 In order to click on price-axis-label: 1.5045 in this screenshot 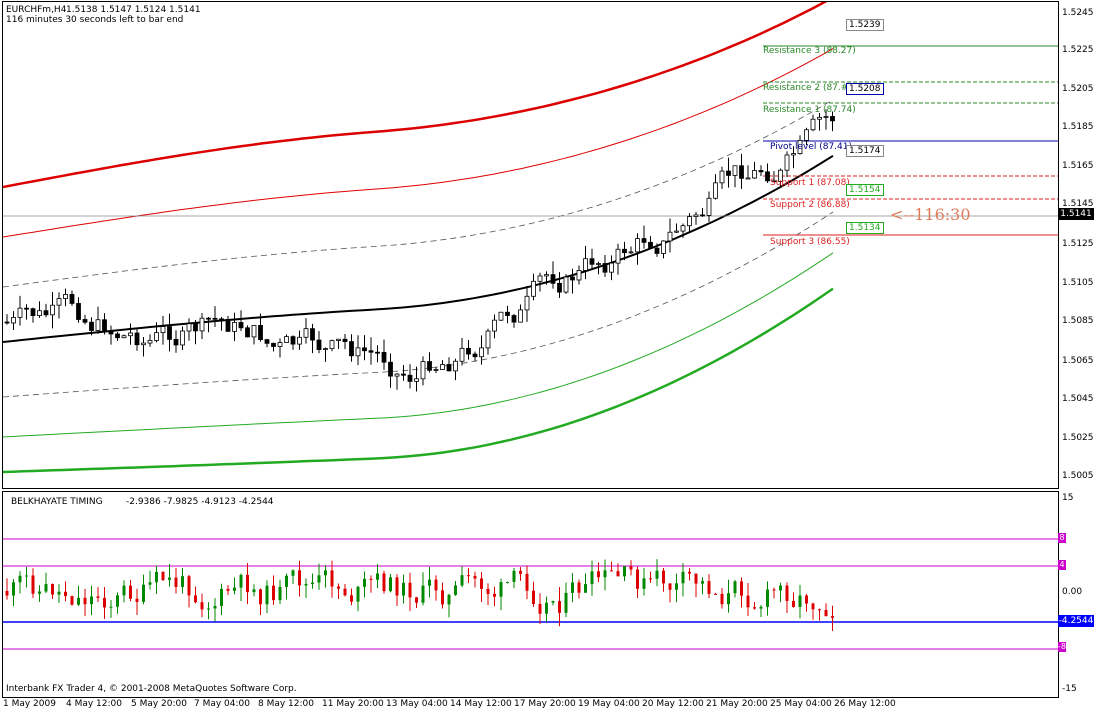, I will do `click(1078, 399)`.